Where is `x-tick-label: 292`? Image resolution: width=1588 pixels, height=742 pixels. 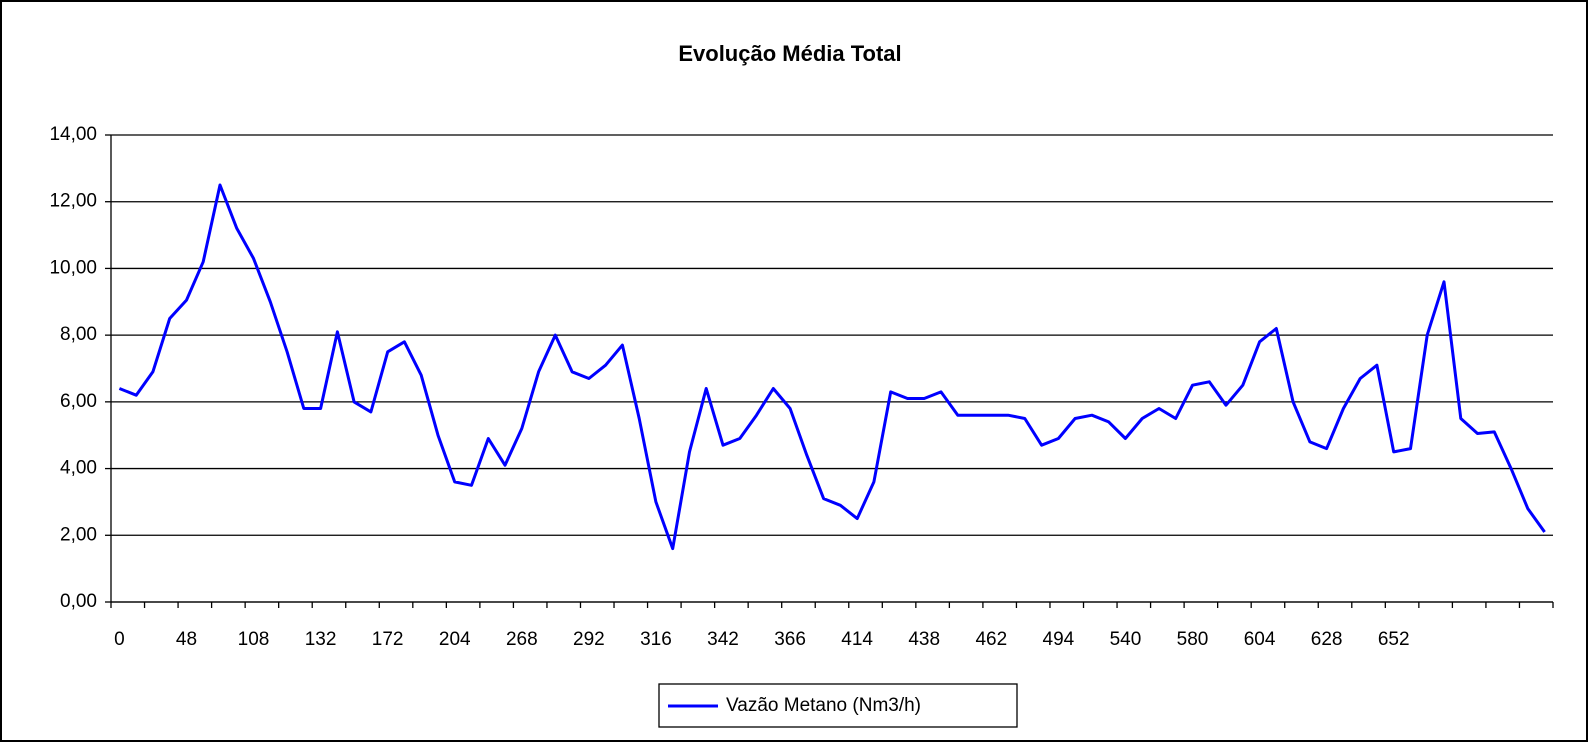 x-tick-label: 292 is located at coordinates (589, 639).